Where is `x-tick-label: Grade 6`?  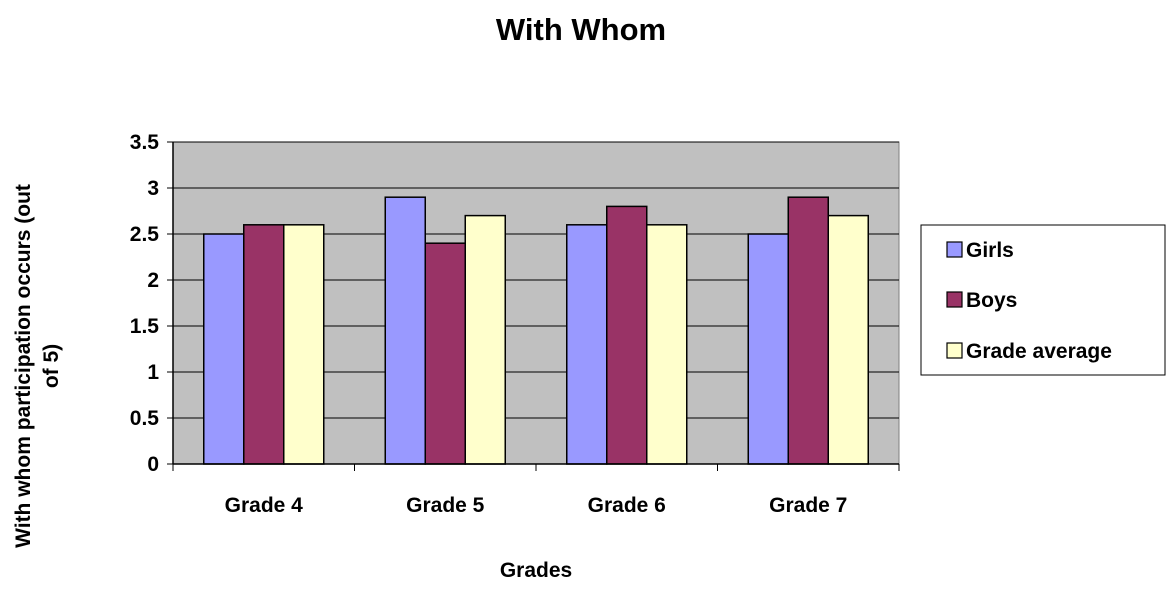 x-tick-label: Grade 6 is located at coordinates (627, 505).